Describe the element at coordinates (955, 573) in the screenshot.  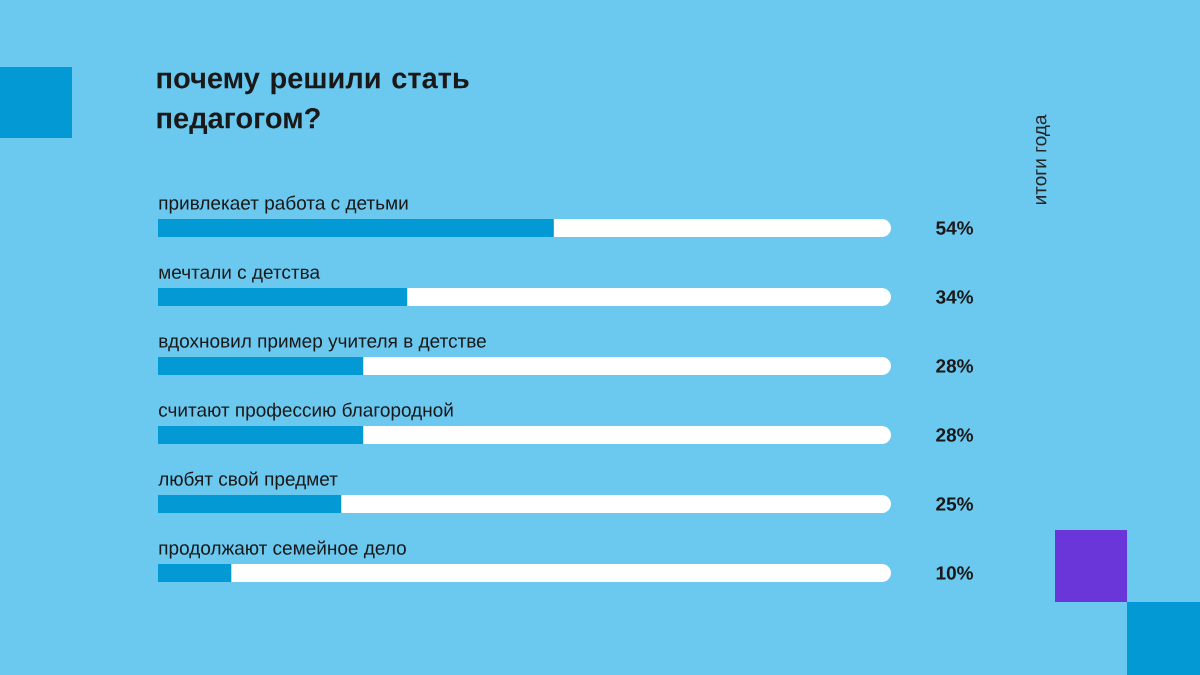
I see `data-label: 10%` at that location.